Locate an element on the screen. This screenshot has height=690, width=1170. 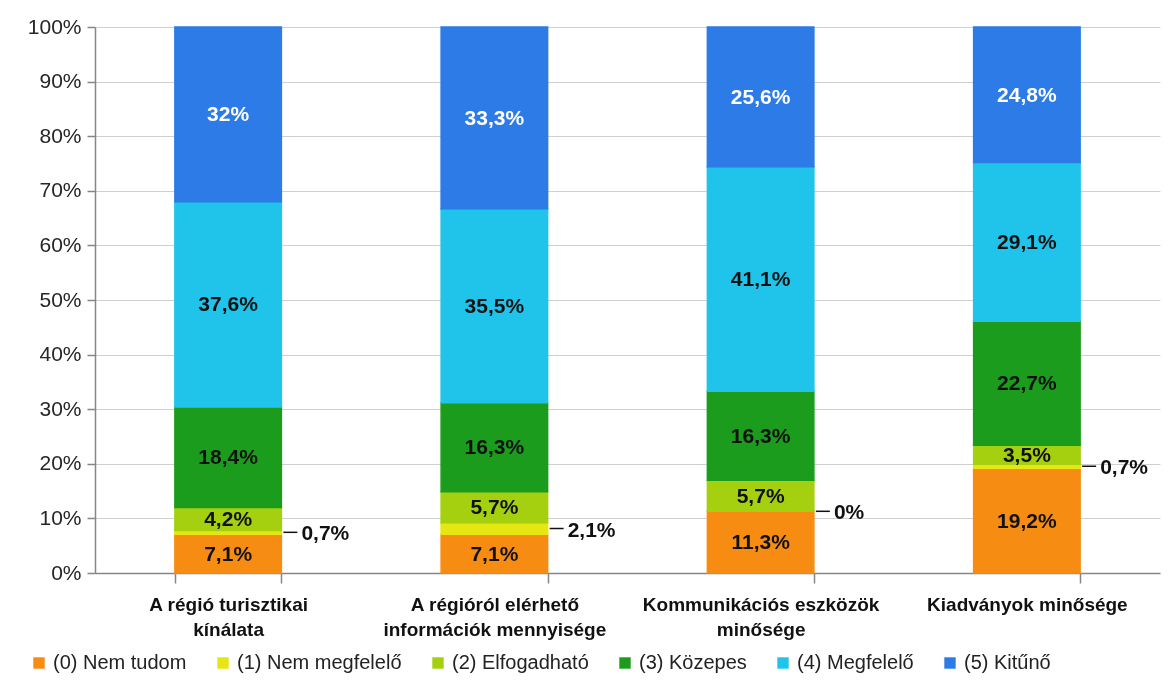
data-label: 32% is located at coordinates (228, 114).